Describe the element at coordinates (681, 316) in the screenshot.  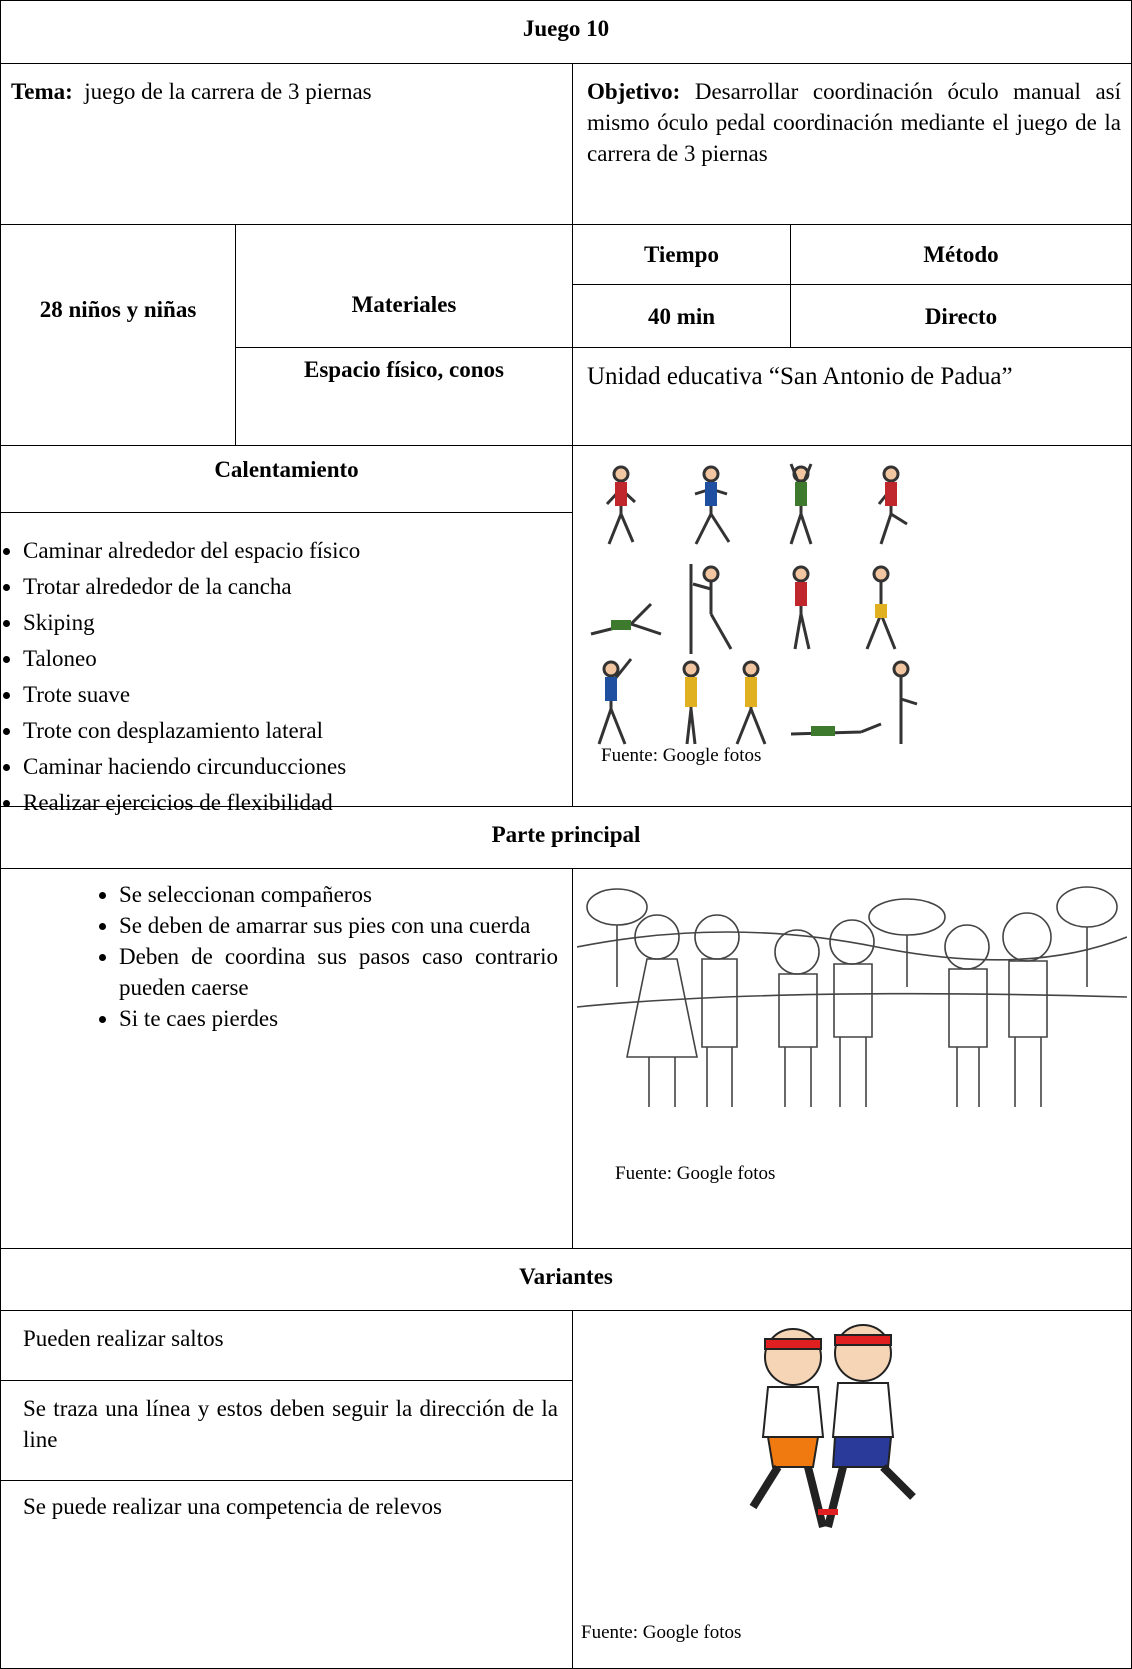
I see `tiempo-value: 40 min` at that location.